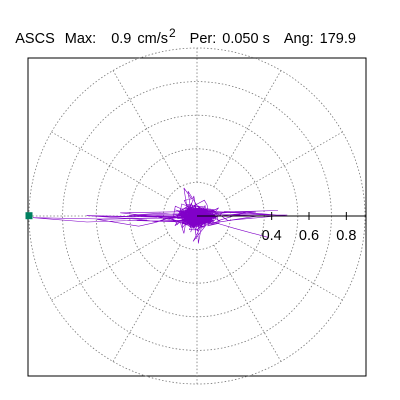 The image size is (400, 400). I want to click on max-excursion-trace, so click(95, 220).